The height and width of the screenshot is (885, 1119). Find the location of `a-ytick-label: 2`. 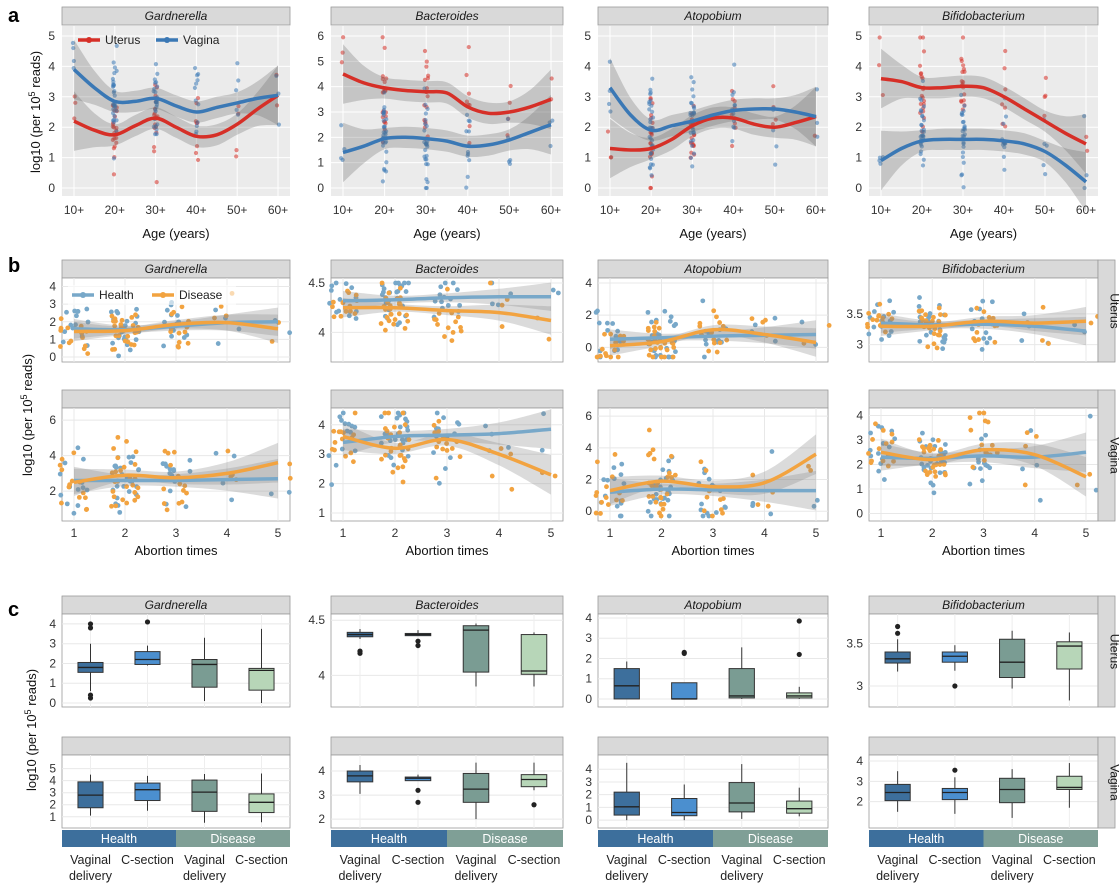

a-ytick-label: 2 is located at coordinates (51, 127).